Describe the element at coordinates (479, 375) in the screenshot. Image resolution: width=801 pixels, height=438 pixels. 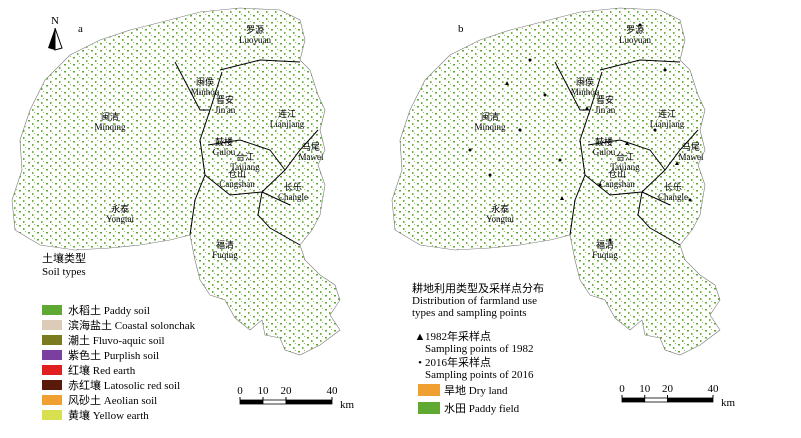
I see `legend-label: Sampling points of 2016` at that location.